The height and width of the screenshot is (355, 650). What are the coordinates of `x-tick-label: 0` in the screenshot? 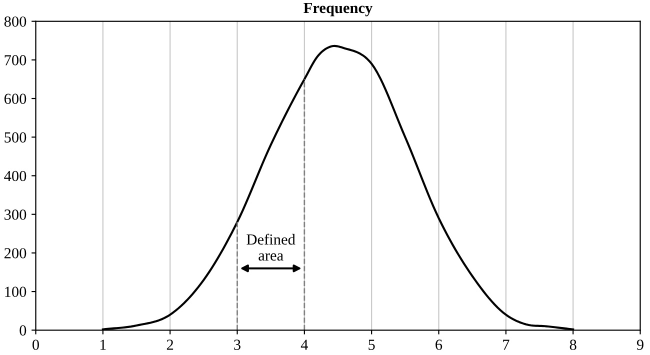 It's located at (35, 345).